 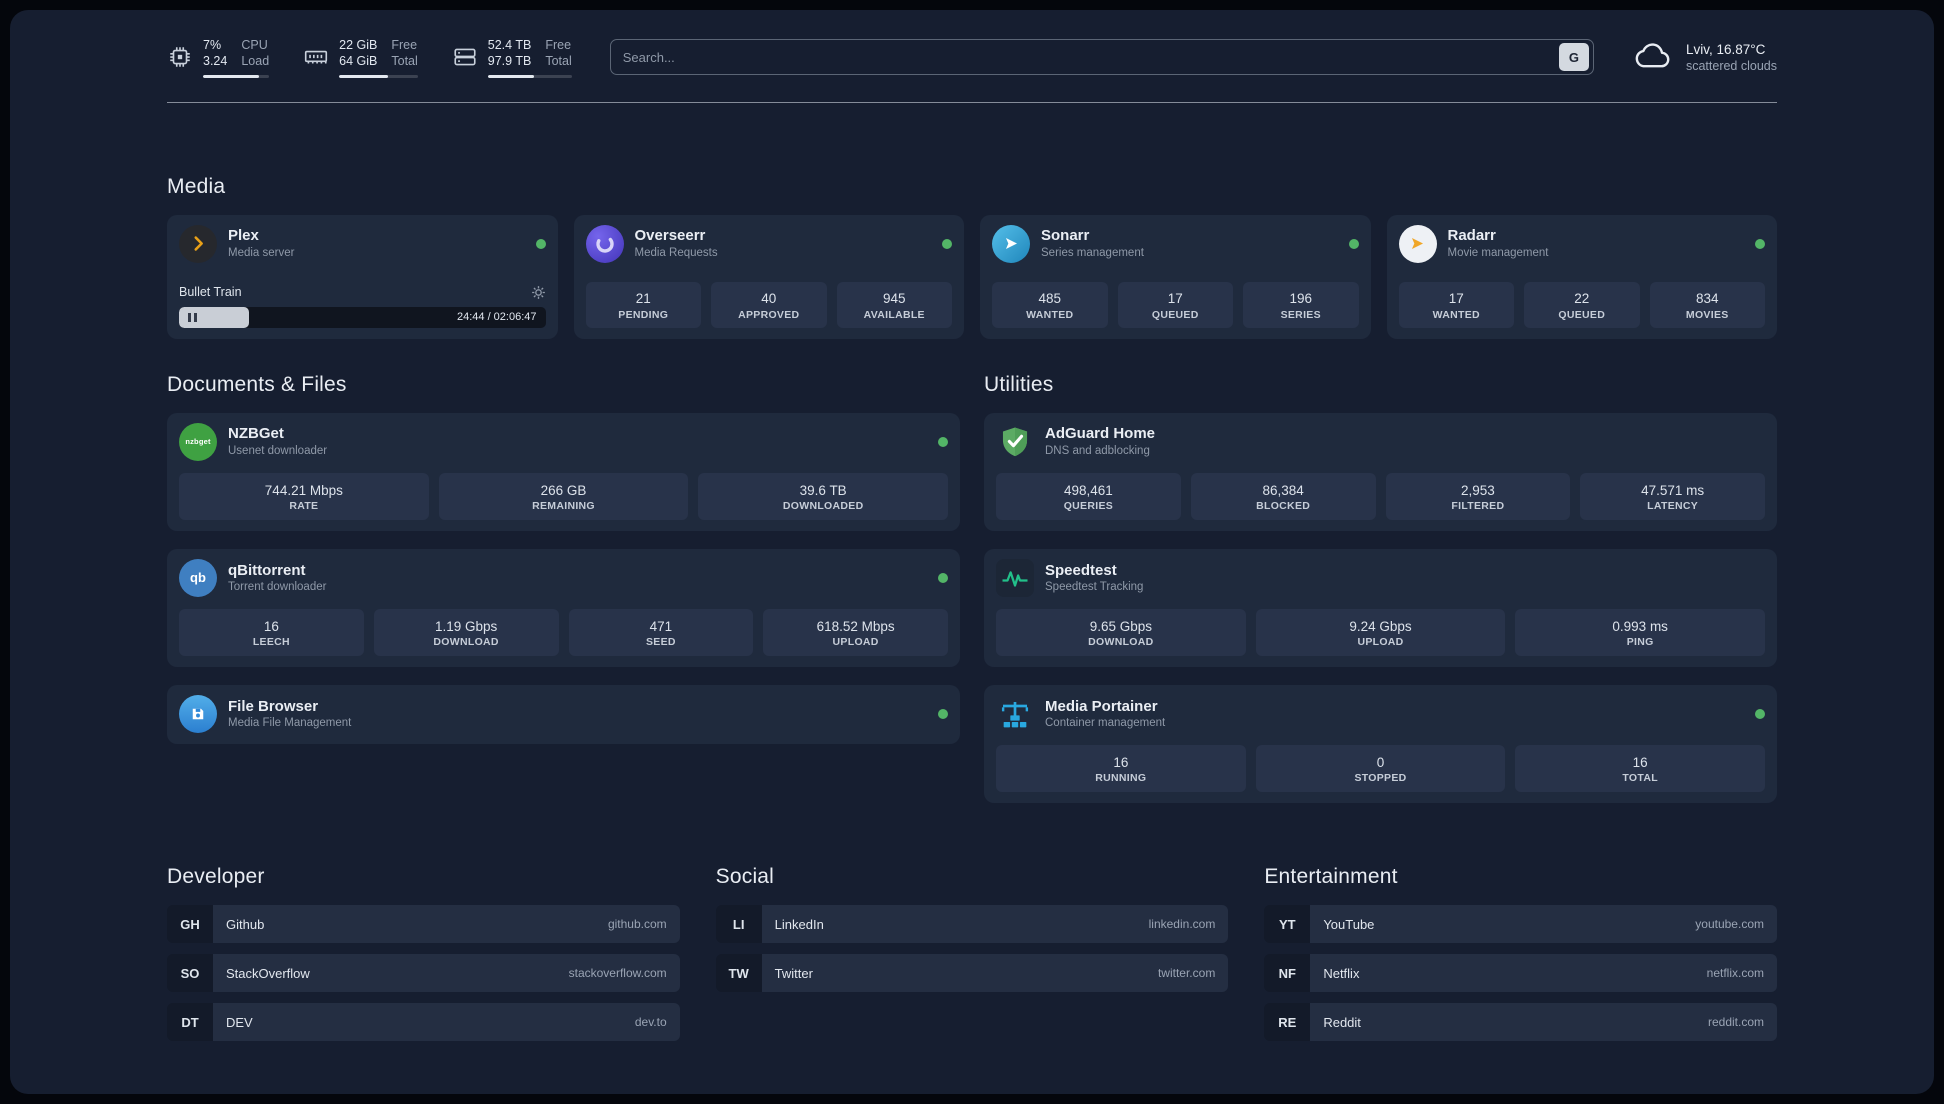 What do you see at coordinates (823, 505) in the screenshot?
I see `stat-label: DOWNLOADED` at bounding box center [823, 505].